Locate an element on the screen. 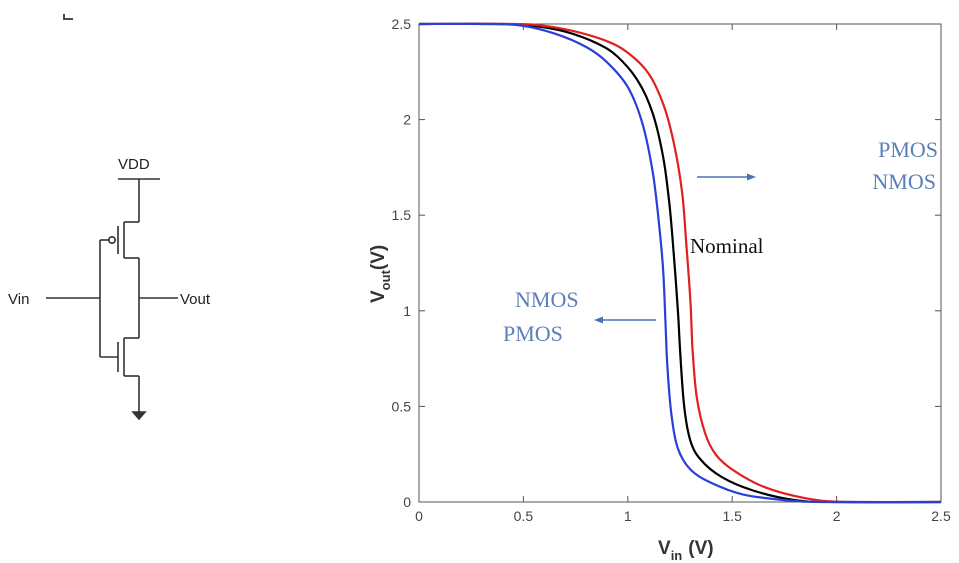 This screenshot has width=959, height=563. x-tick-label: 1 is located at coordinates (628, 516).